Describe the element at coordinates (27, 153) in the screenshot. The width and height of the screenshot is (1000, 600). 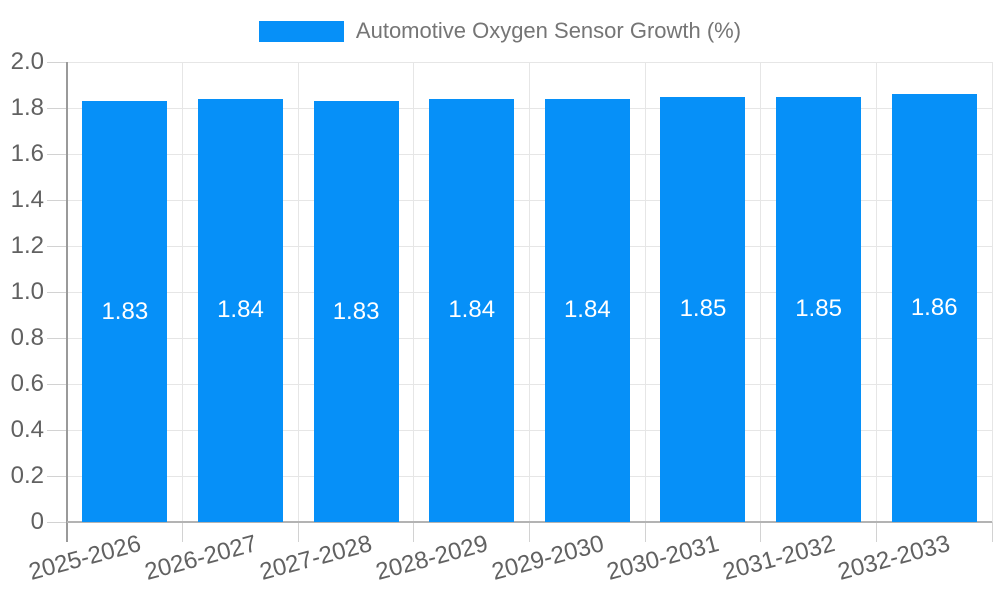
I see `y-tick-label: 1.6` at that location.